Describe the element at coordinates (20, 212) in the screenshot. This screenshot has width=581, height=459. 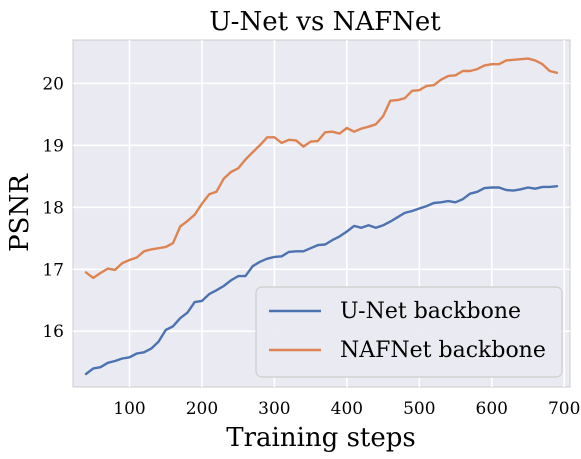
I see `y-axis-label: PSNR` at that location.